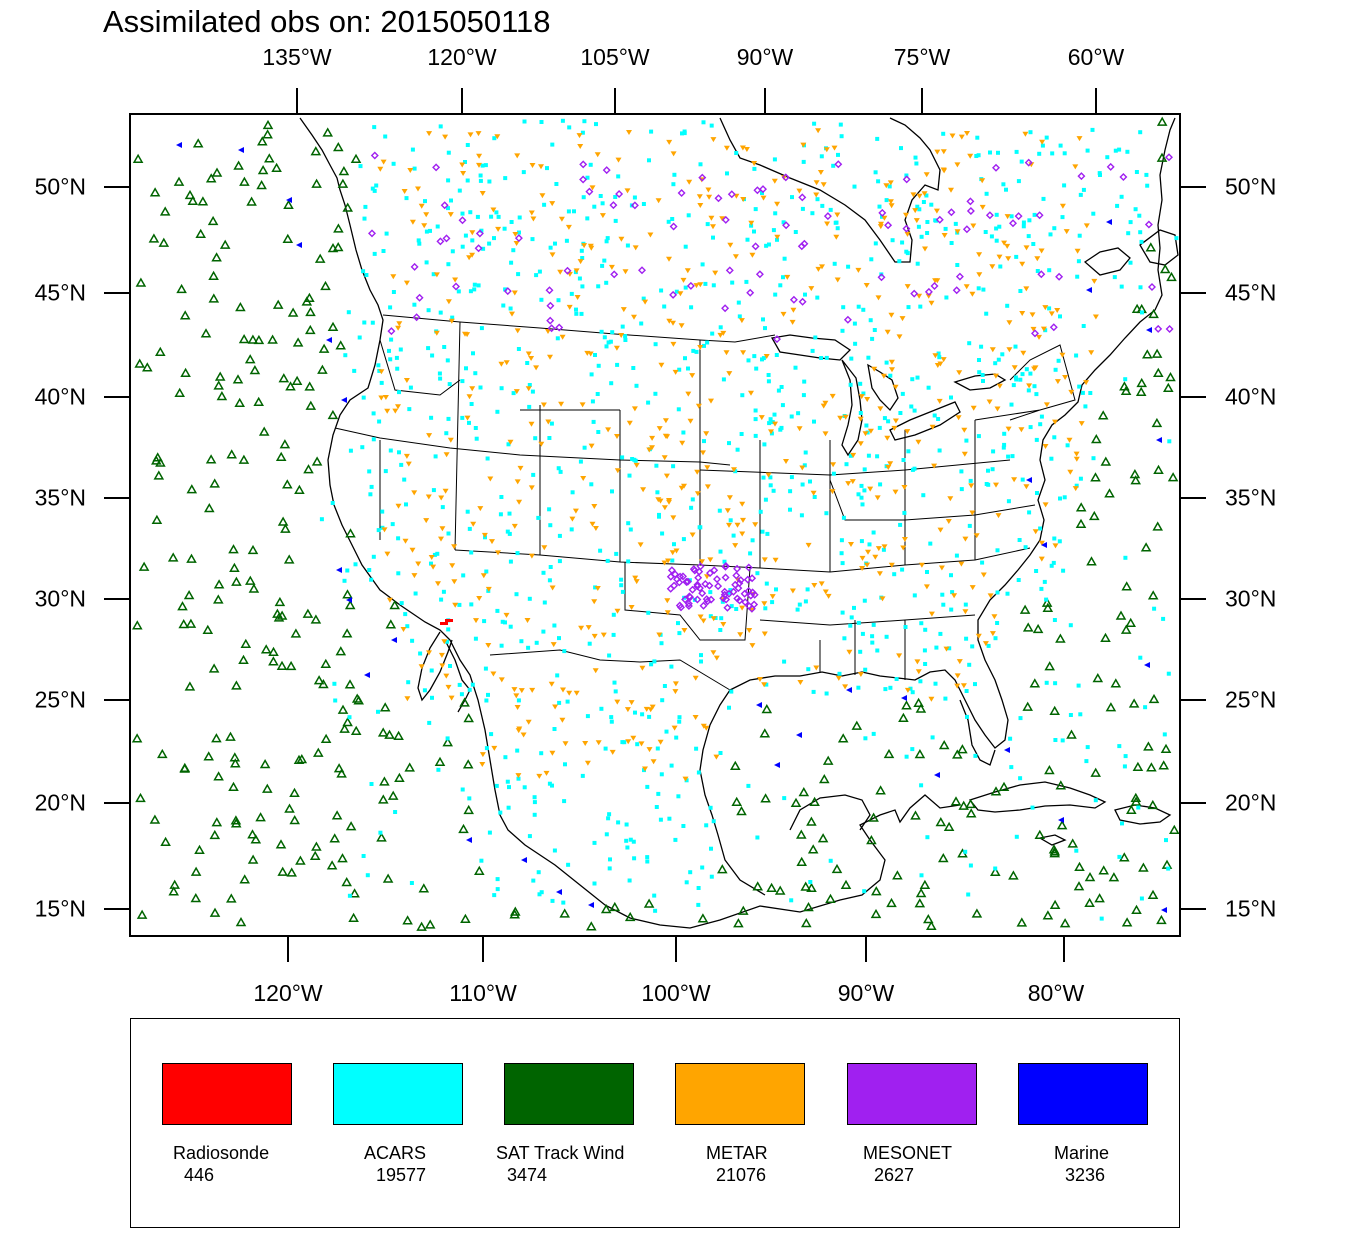 The image size is (1350, 1250). What do you see at coordinates (462, 220) in the screenshot?
I see `mesonet-marker` at bounding box center [462, 220].